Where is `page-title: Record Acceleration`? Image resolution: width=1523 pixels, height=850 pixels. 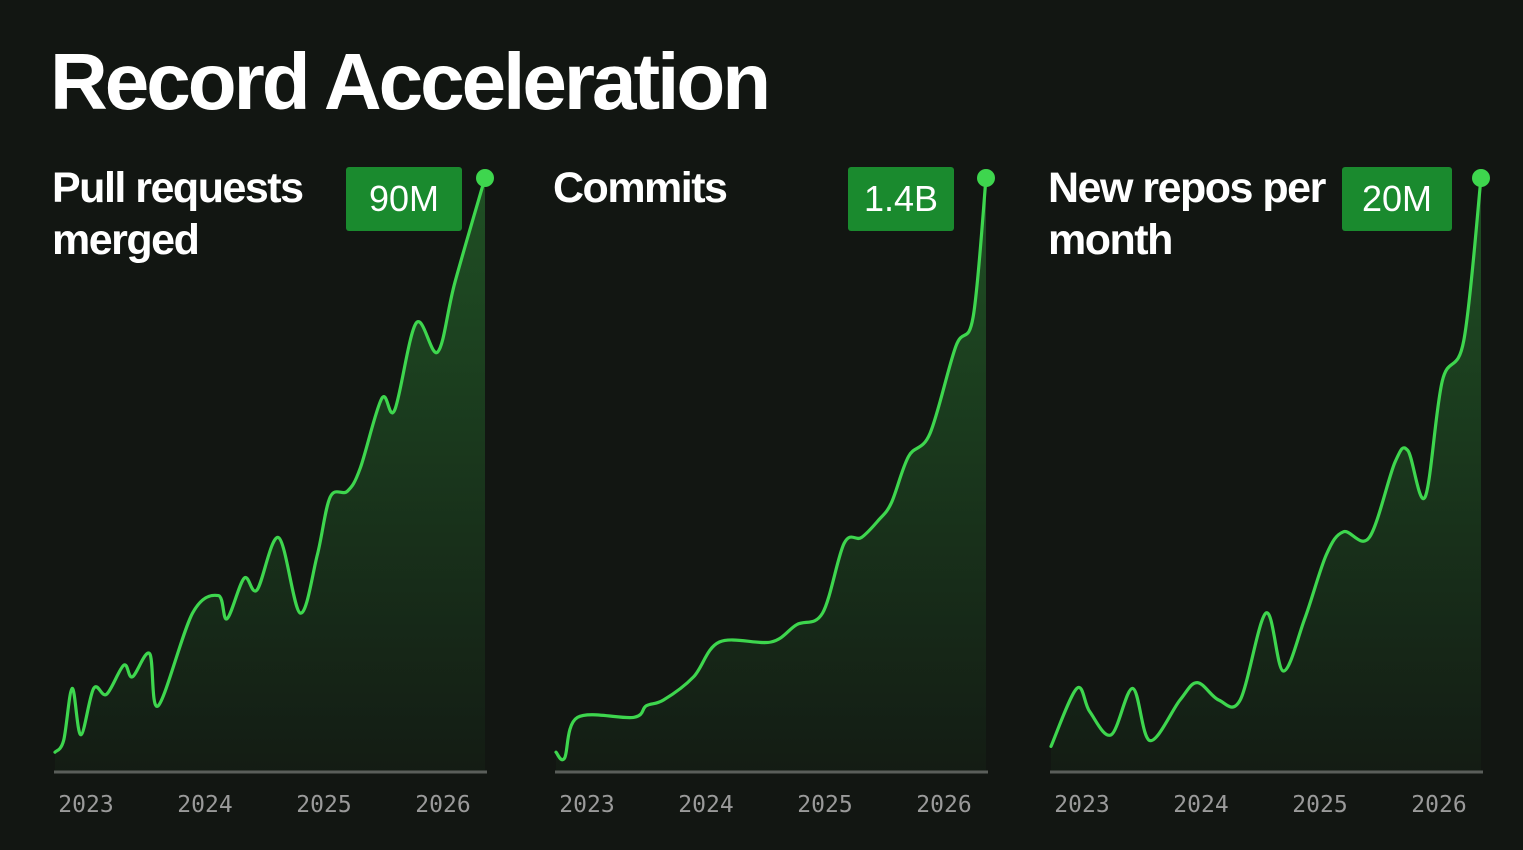
page-title: Record Acceleration is located at coordinates (410, 81).